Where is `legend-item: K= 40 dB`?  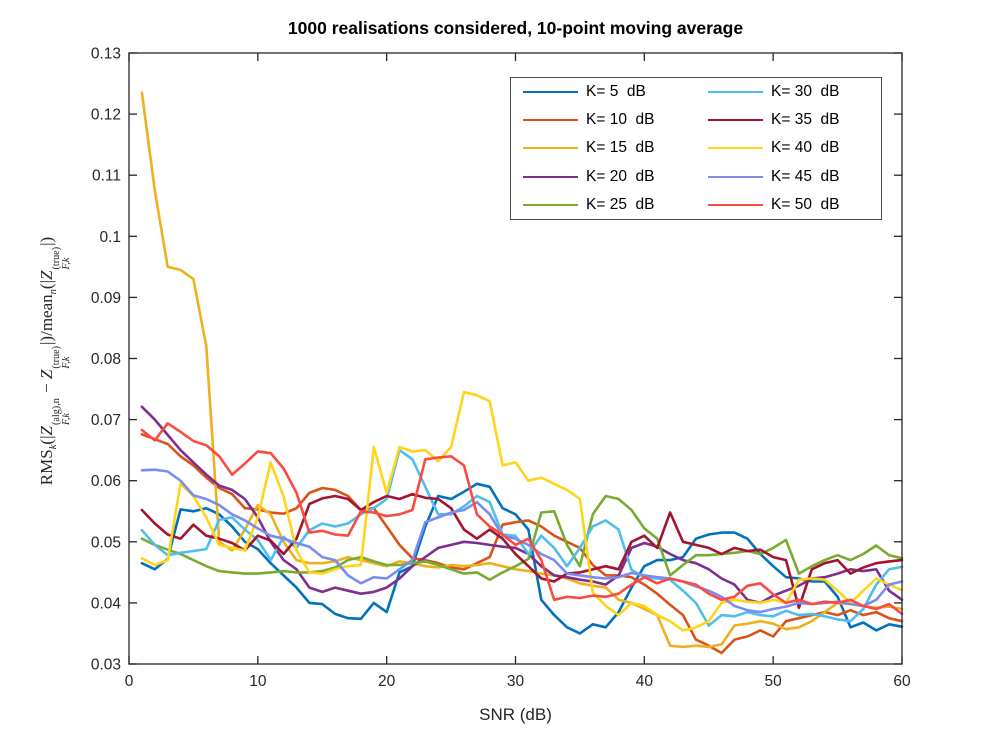 legend-item: K= 40 dB is located at coordinates (788, 148).